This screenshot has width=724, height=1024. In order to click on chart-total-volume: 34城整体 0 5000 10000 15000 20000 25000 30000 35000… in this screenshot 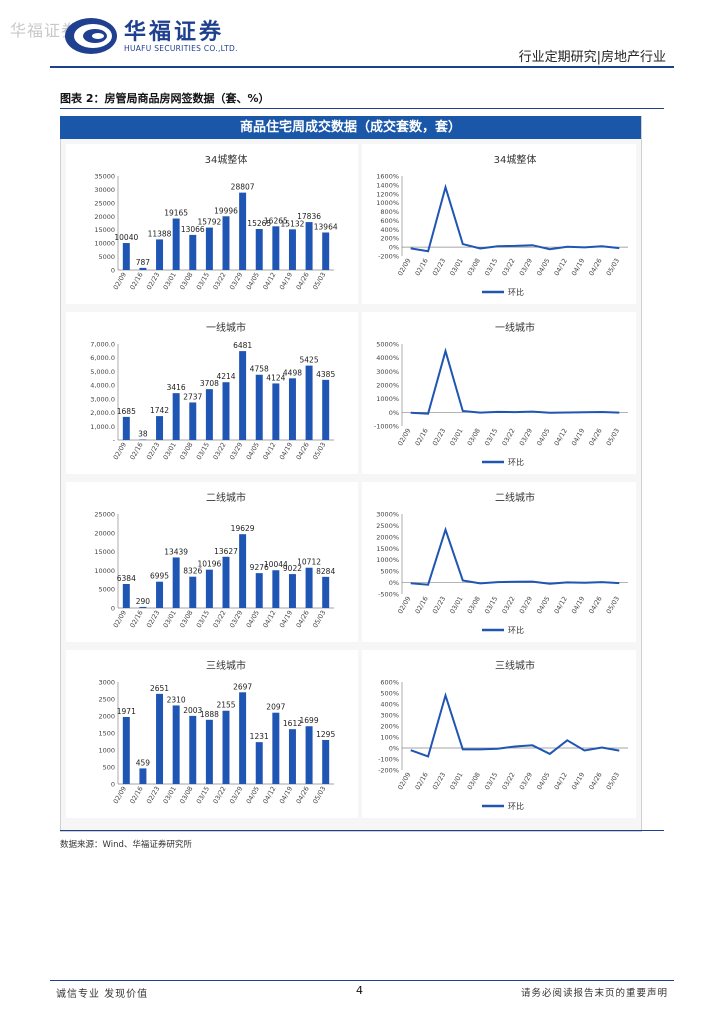, I will do `click(216, 222)`.